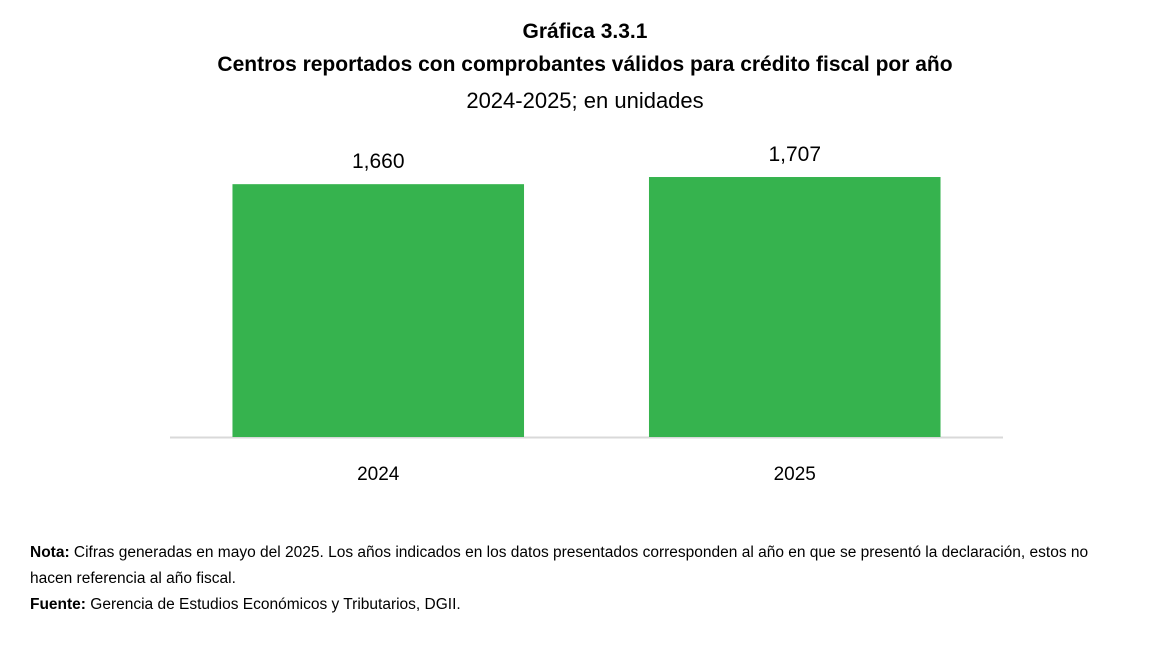 Image resolution: width=1170 pixels, height=650 pixels. Describe the element at coordinates (58, 604) in the screenshot. I see `source-label: Fuente:` at that location.